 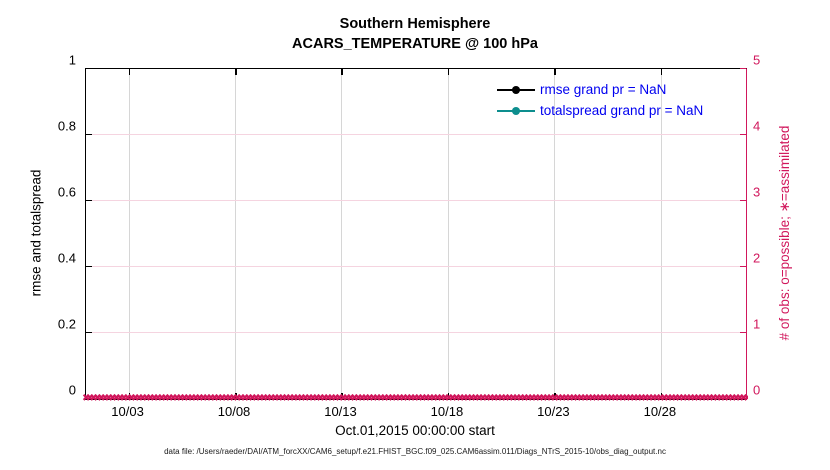 What do you see at coordinates (66, 192) in the screenshot?
I see `y-tick-label-left: 0.6` at bounding box center [66, 192].